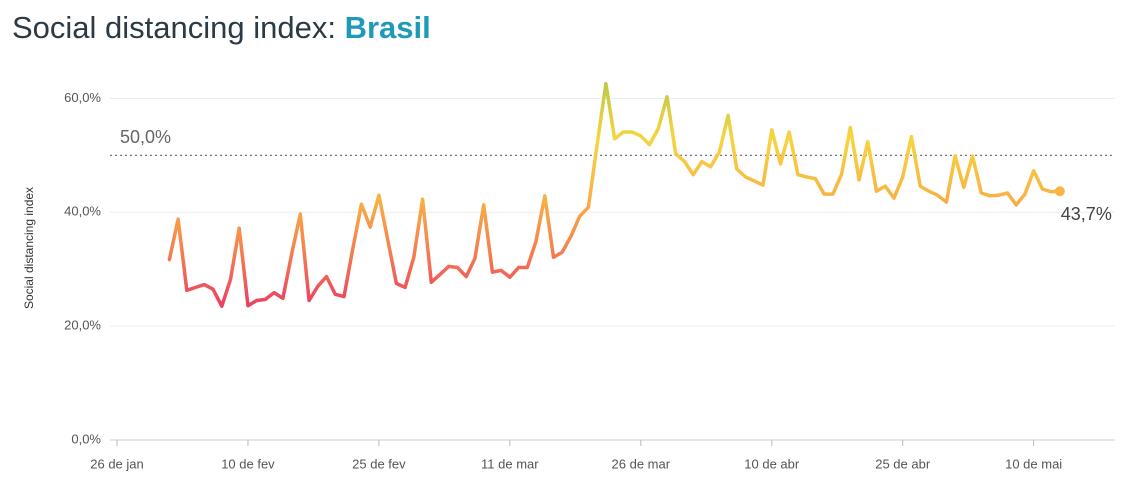 The width and height of the screenshot is (1127, 497). I want to click on x-tick-label: 25 de fev, so click(379, 463).